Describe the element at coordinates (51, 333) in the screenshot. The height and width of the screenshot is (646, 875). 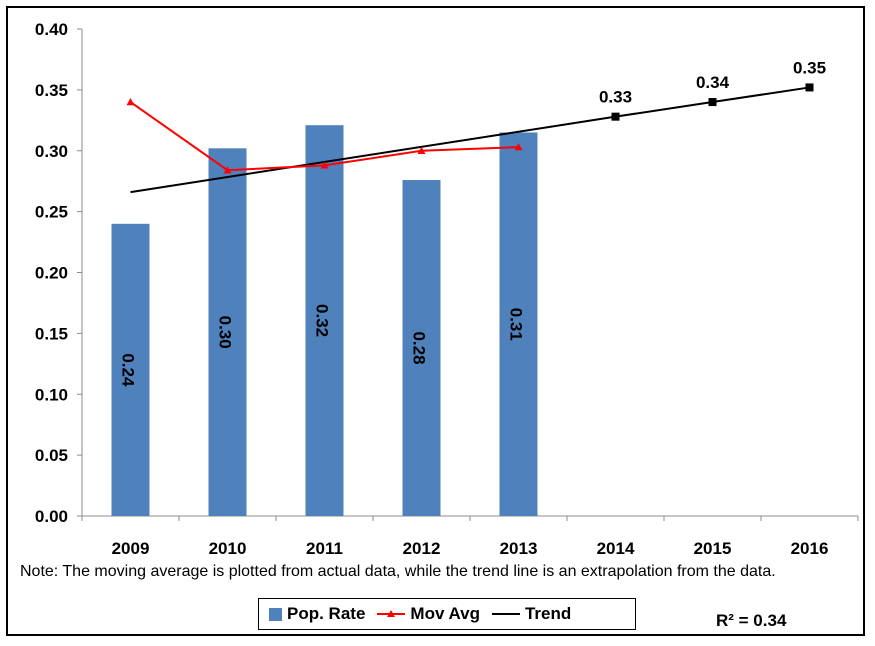
I see `y-tick-label: 0.15` at that location.